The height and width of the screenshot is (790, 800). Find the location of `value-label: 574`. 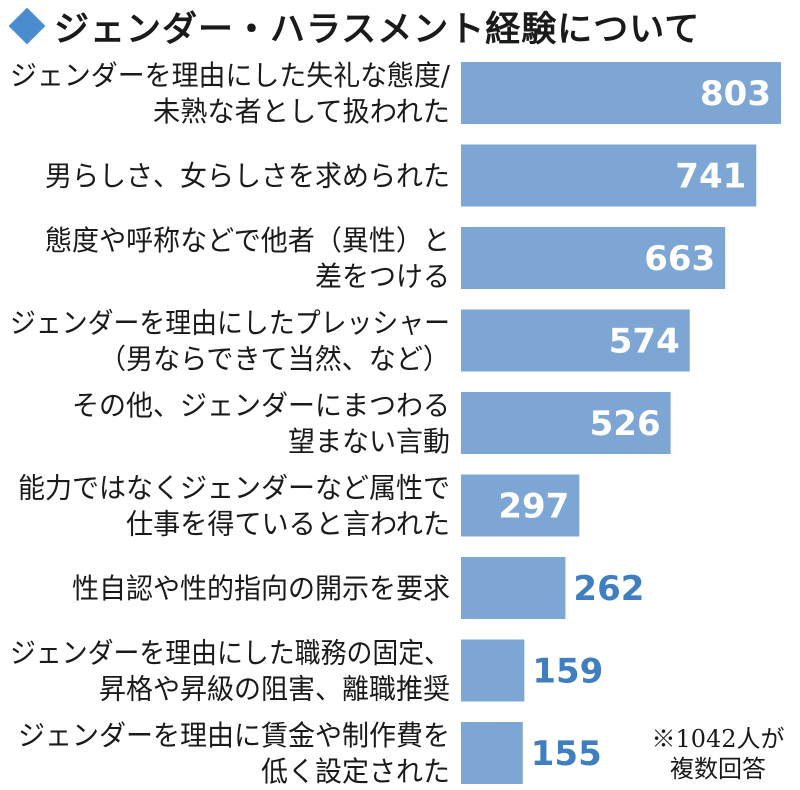

value-label: 574 is located at coordinates (644, 342).